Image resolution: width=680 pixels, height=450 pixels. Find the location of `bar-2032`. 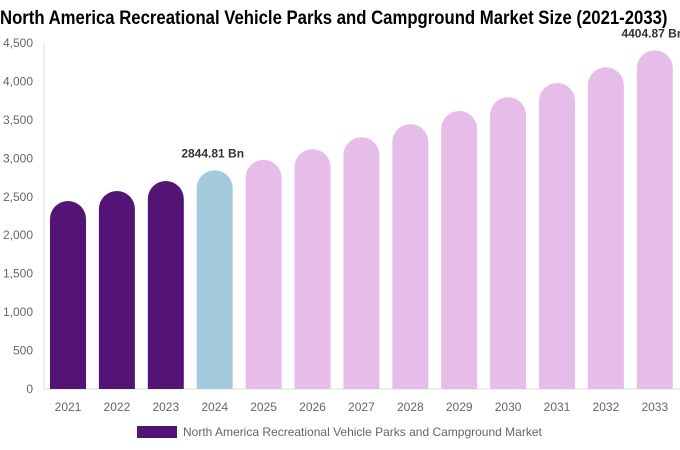

bar-2032 is located at coordinates (605, 228).